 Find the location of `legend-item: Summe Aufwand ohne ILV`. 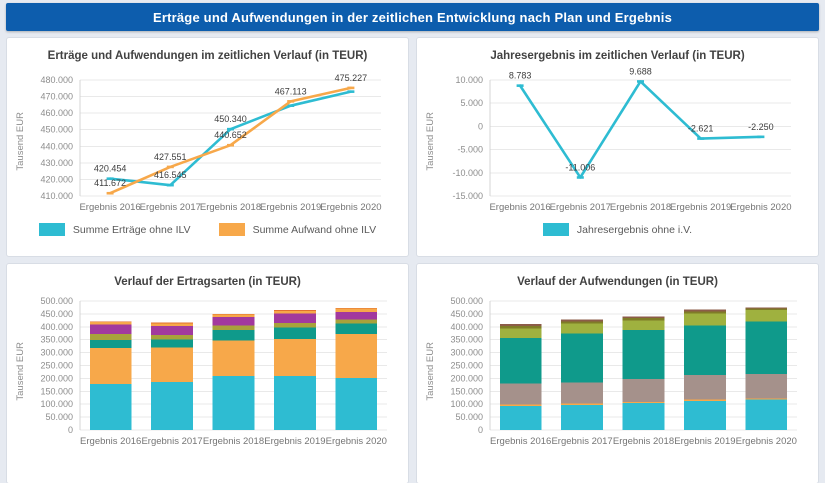

legend-item: Summe Aufwand ohne ILV is located at coordinates (297, 229).